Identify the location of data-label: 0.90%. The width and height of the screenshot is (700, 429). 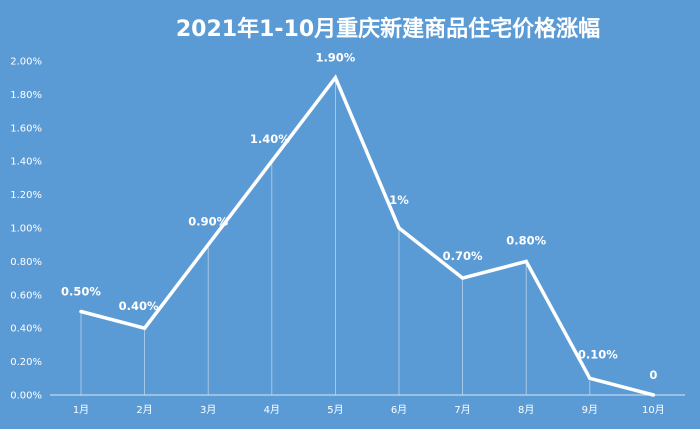
(208, 222).